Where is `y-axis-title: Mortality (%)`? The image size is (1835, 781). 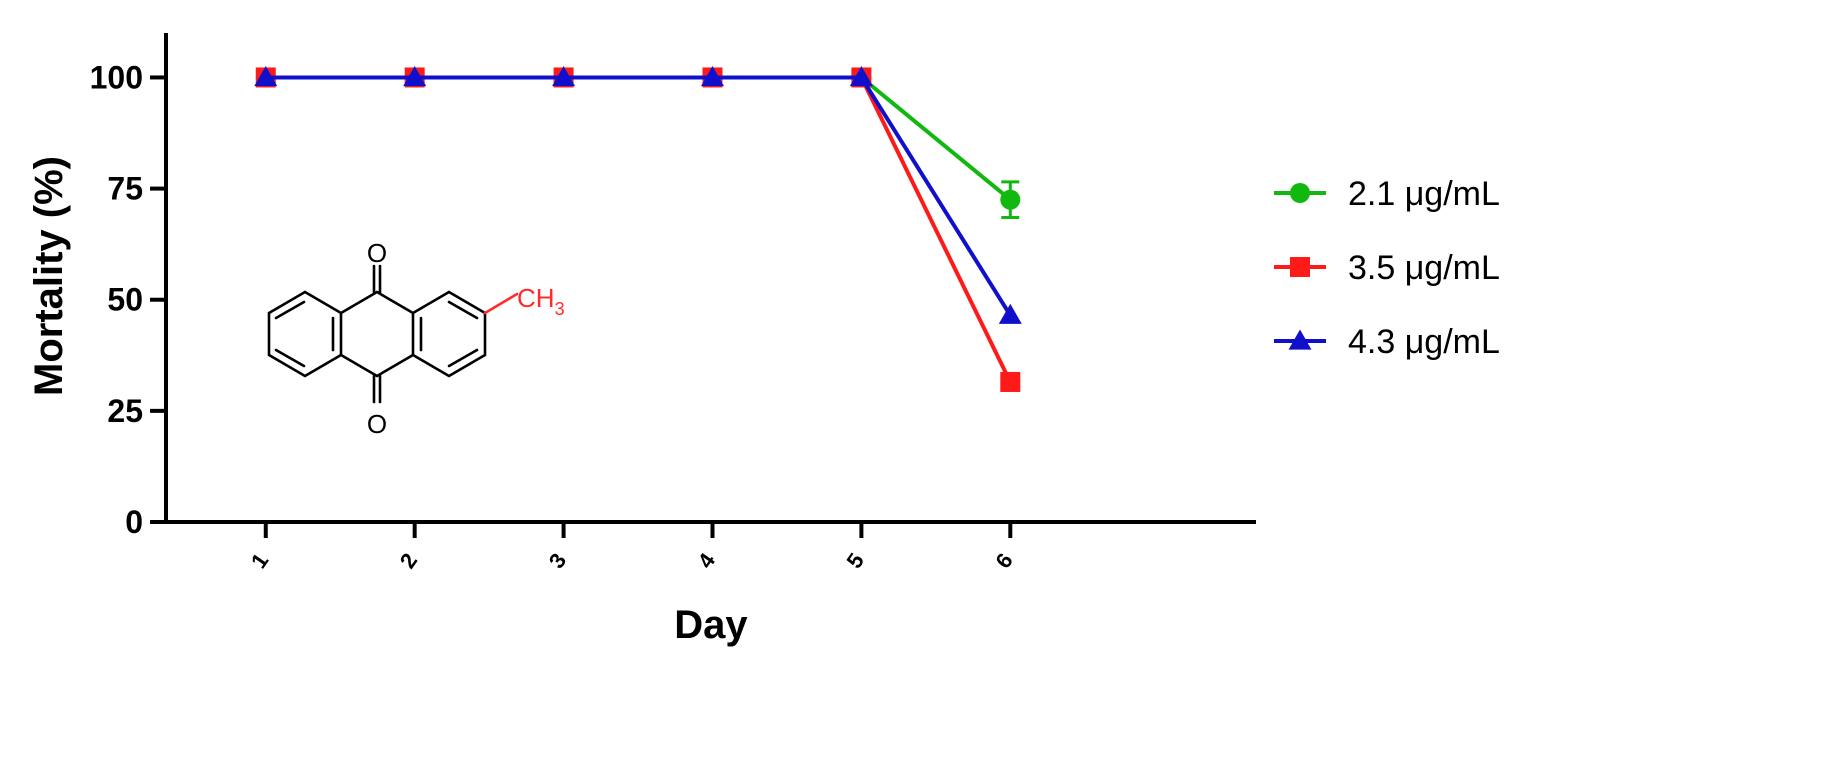
y-axis-title: Mortality (%) is located at coordinates (49, 276).